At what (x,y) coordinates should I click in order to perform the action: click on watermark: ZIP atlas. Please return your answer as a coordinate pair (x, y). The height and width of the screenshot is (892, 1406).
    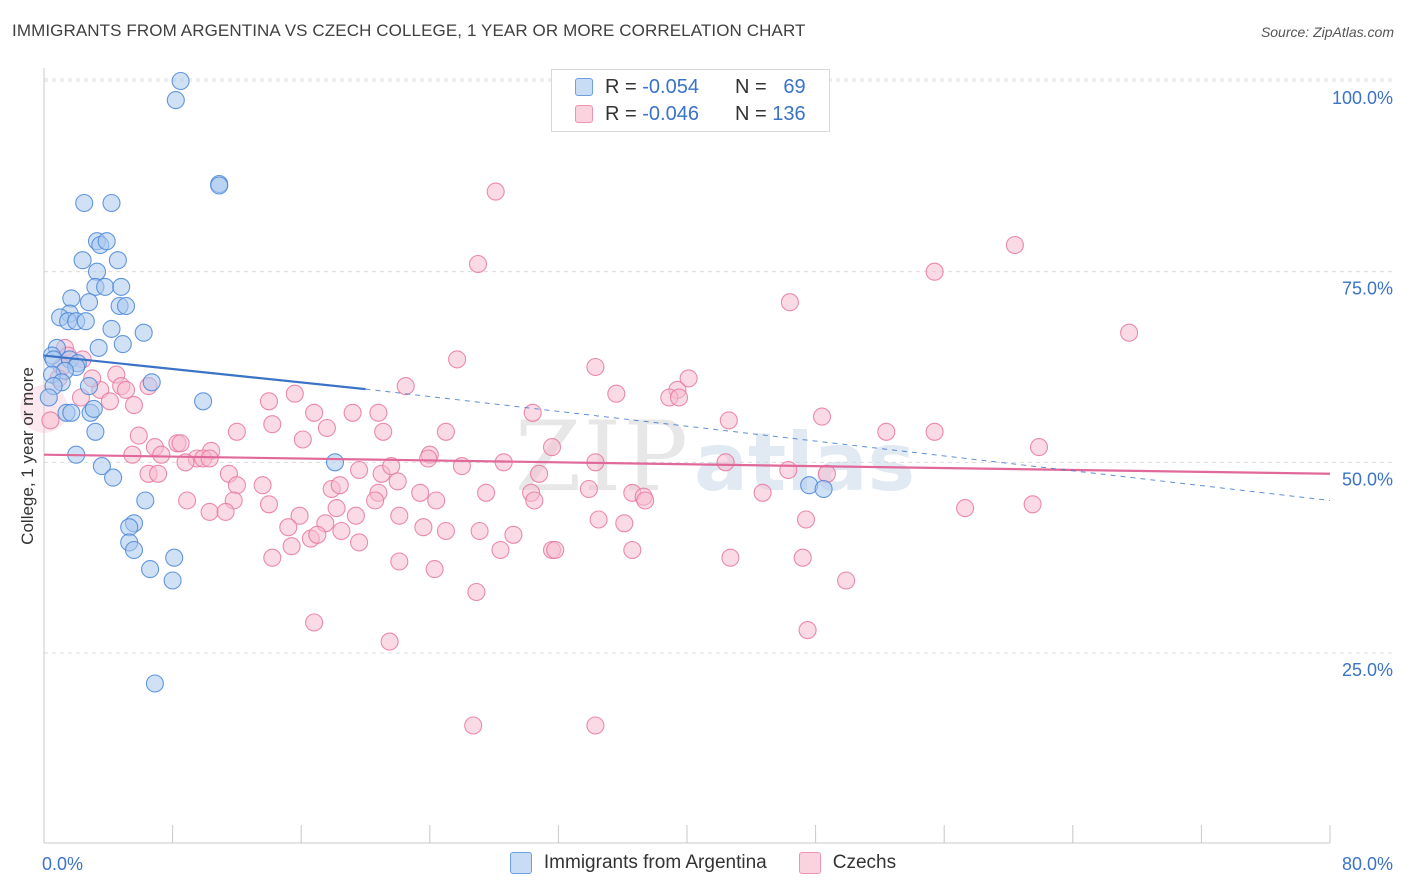
    Looking at the image, I should click on (715, 457).